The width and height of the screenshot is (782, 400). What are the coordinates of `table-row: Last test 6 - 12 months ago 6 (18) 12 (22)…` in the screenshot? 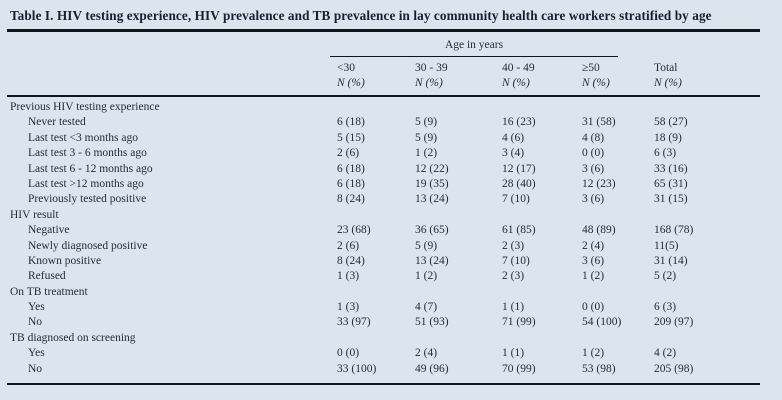 It's located at (391, 169).